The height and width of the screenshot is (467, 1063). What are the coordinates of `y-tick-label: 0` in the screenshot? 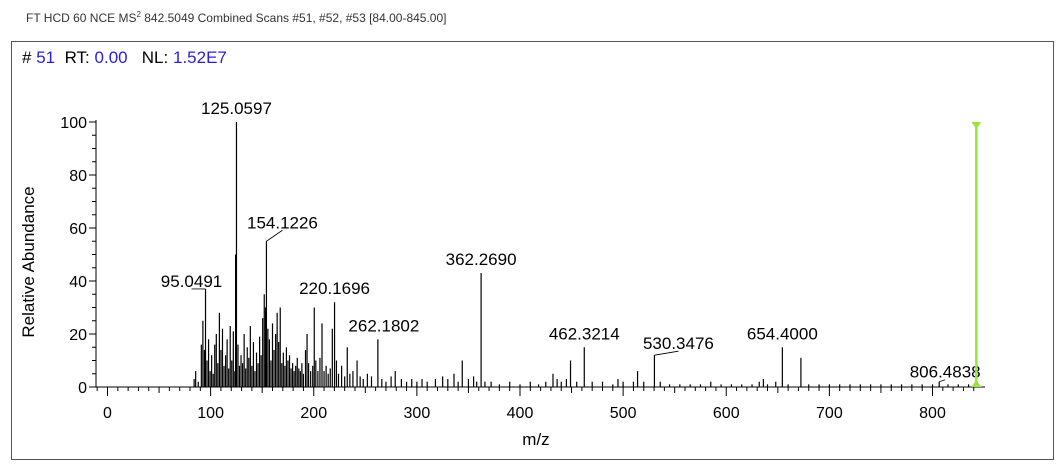 It's located at (82, 388).